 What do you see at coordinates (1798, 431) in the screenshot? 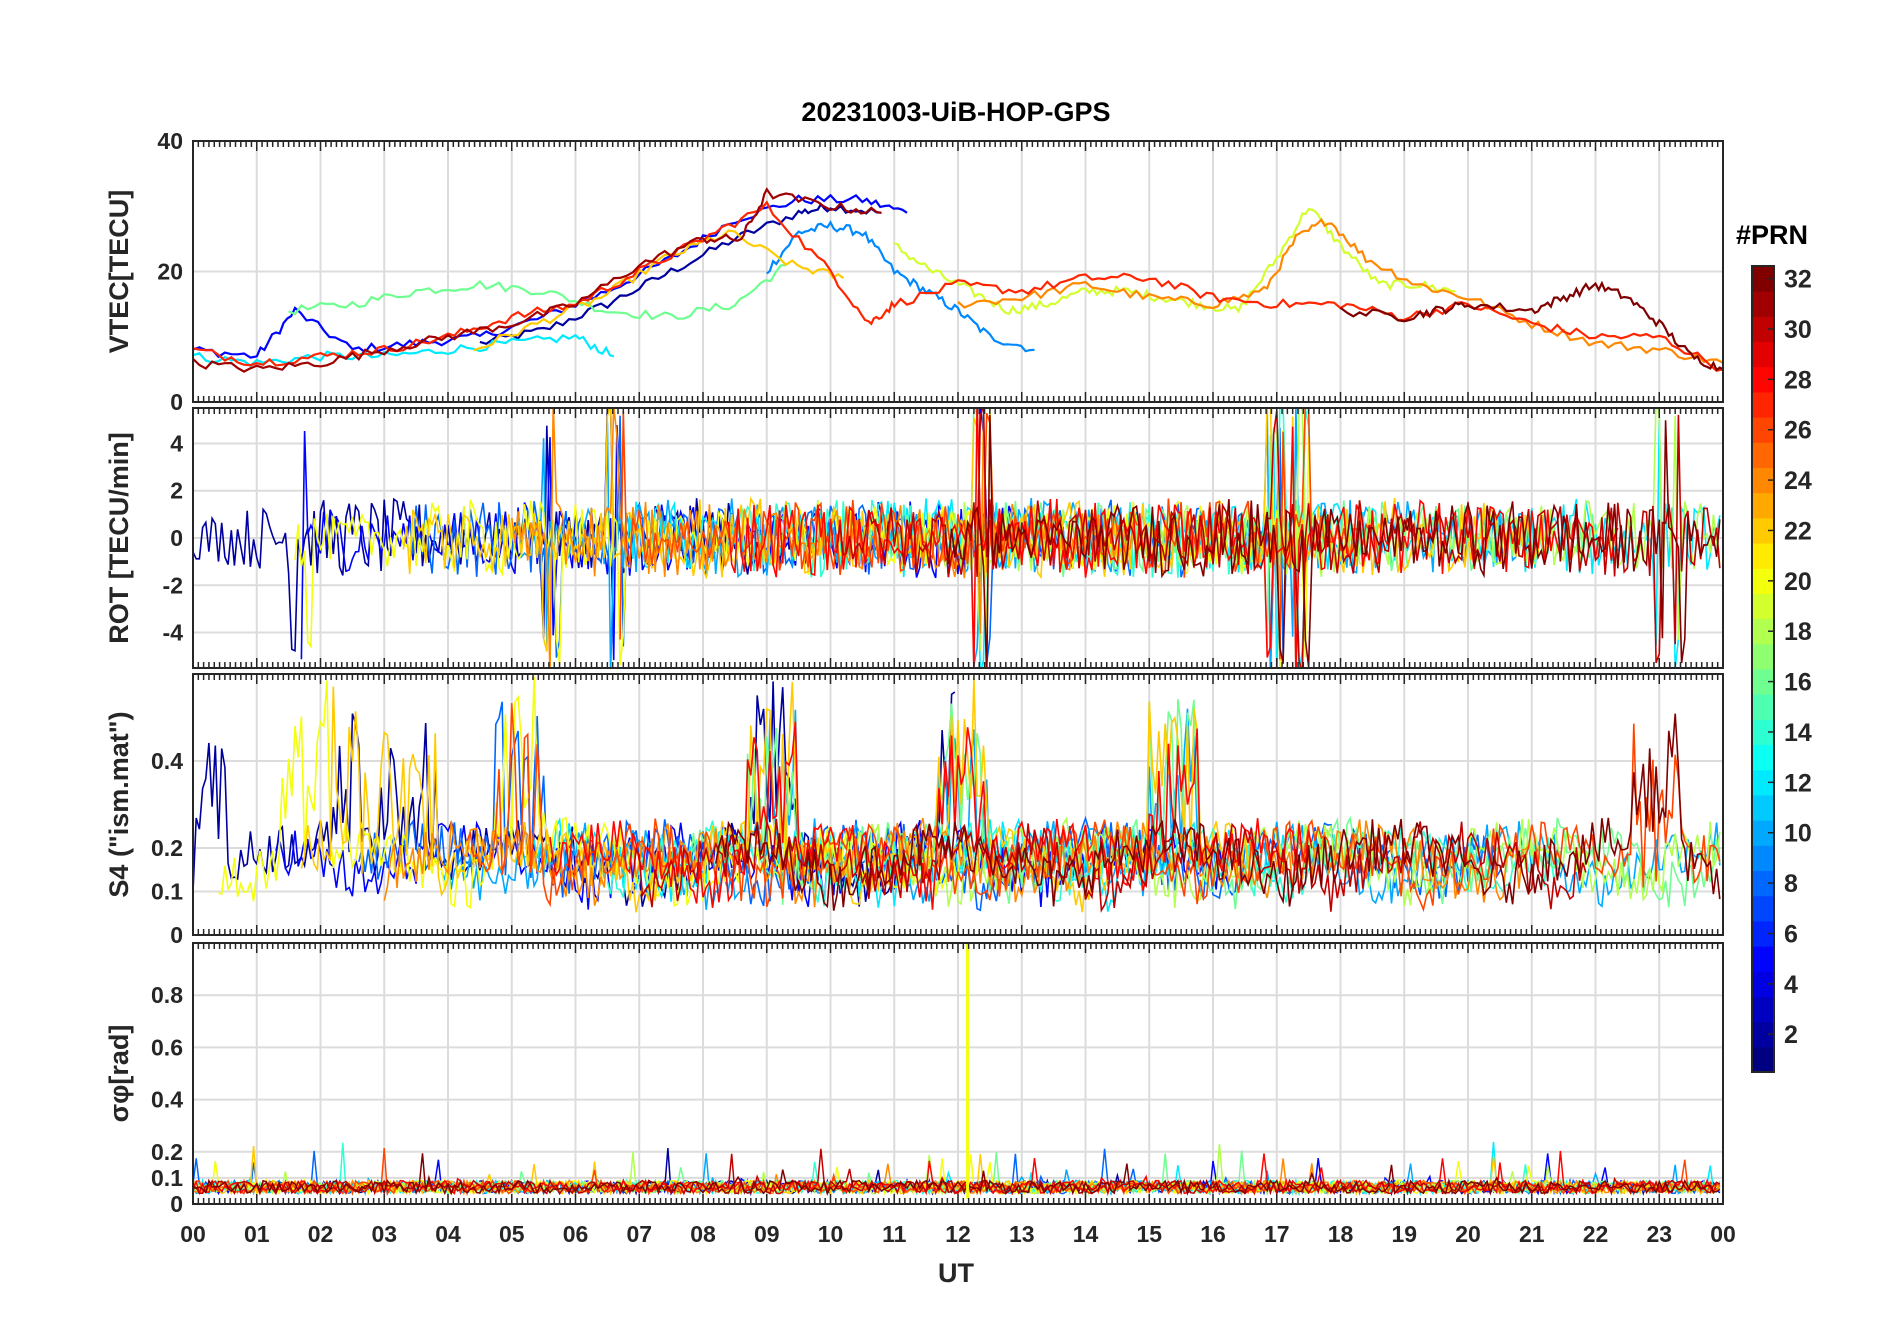
I see `colorbar-tick-label: 26` at bounding box center [1798, 431].